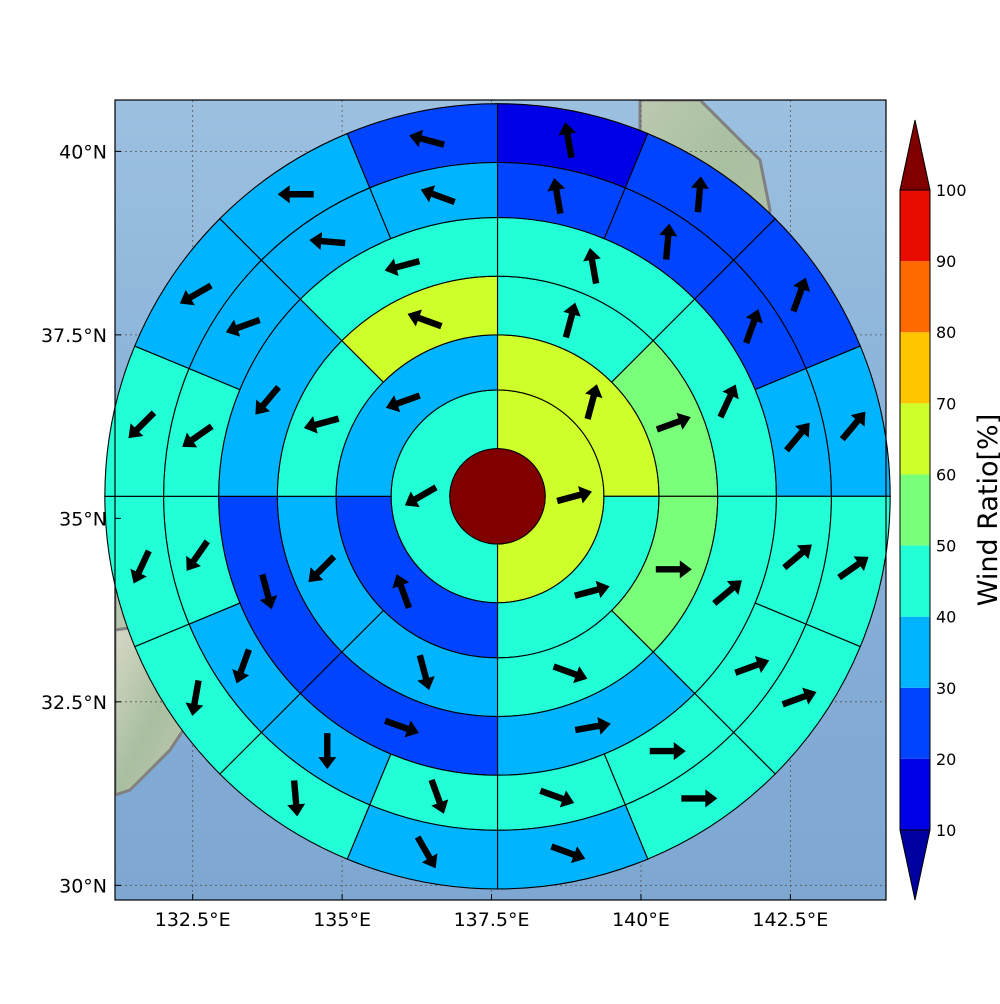 The image size is (1000, 1004). What do you see at coordinates (427, 138) in the screenshot?
I see `wind-arrow-r5-s15` at bounding box center [427, 138].